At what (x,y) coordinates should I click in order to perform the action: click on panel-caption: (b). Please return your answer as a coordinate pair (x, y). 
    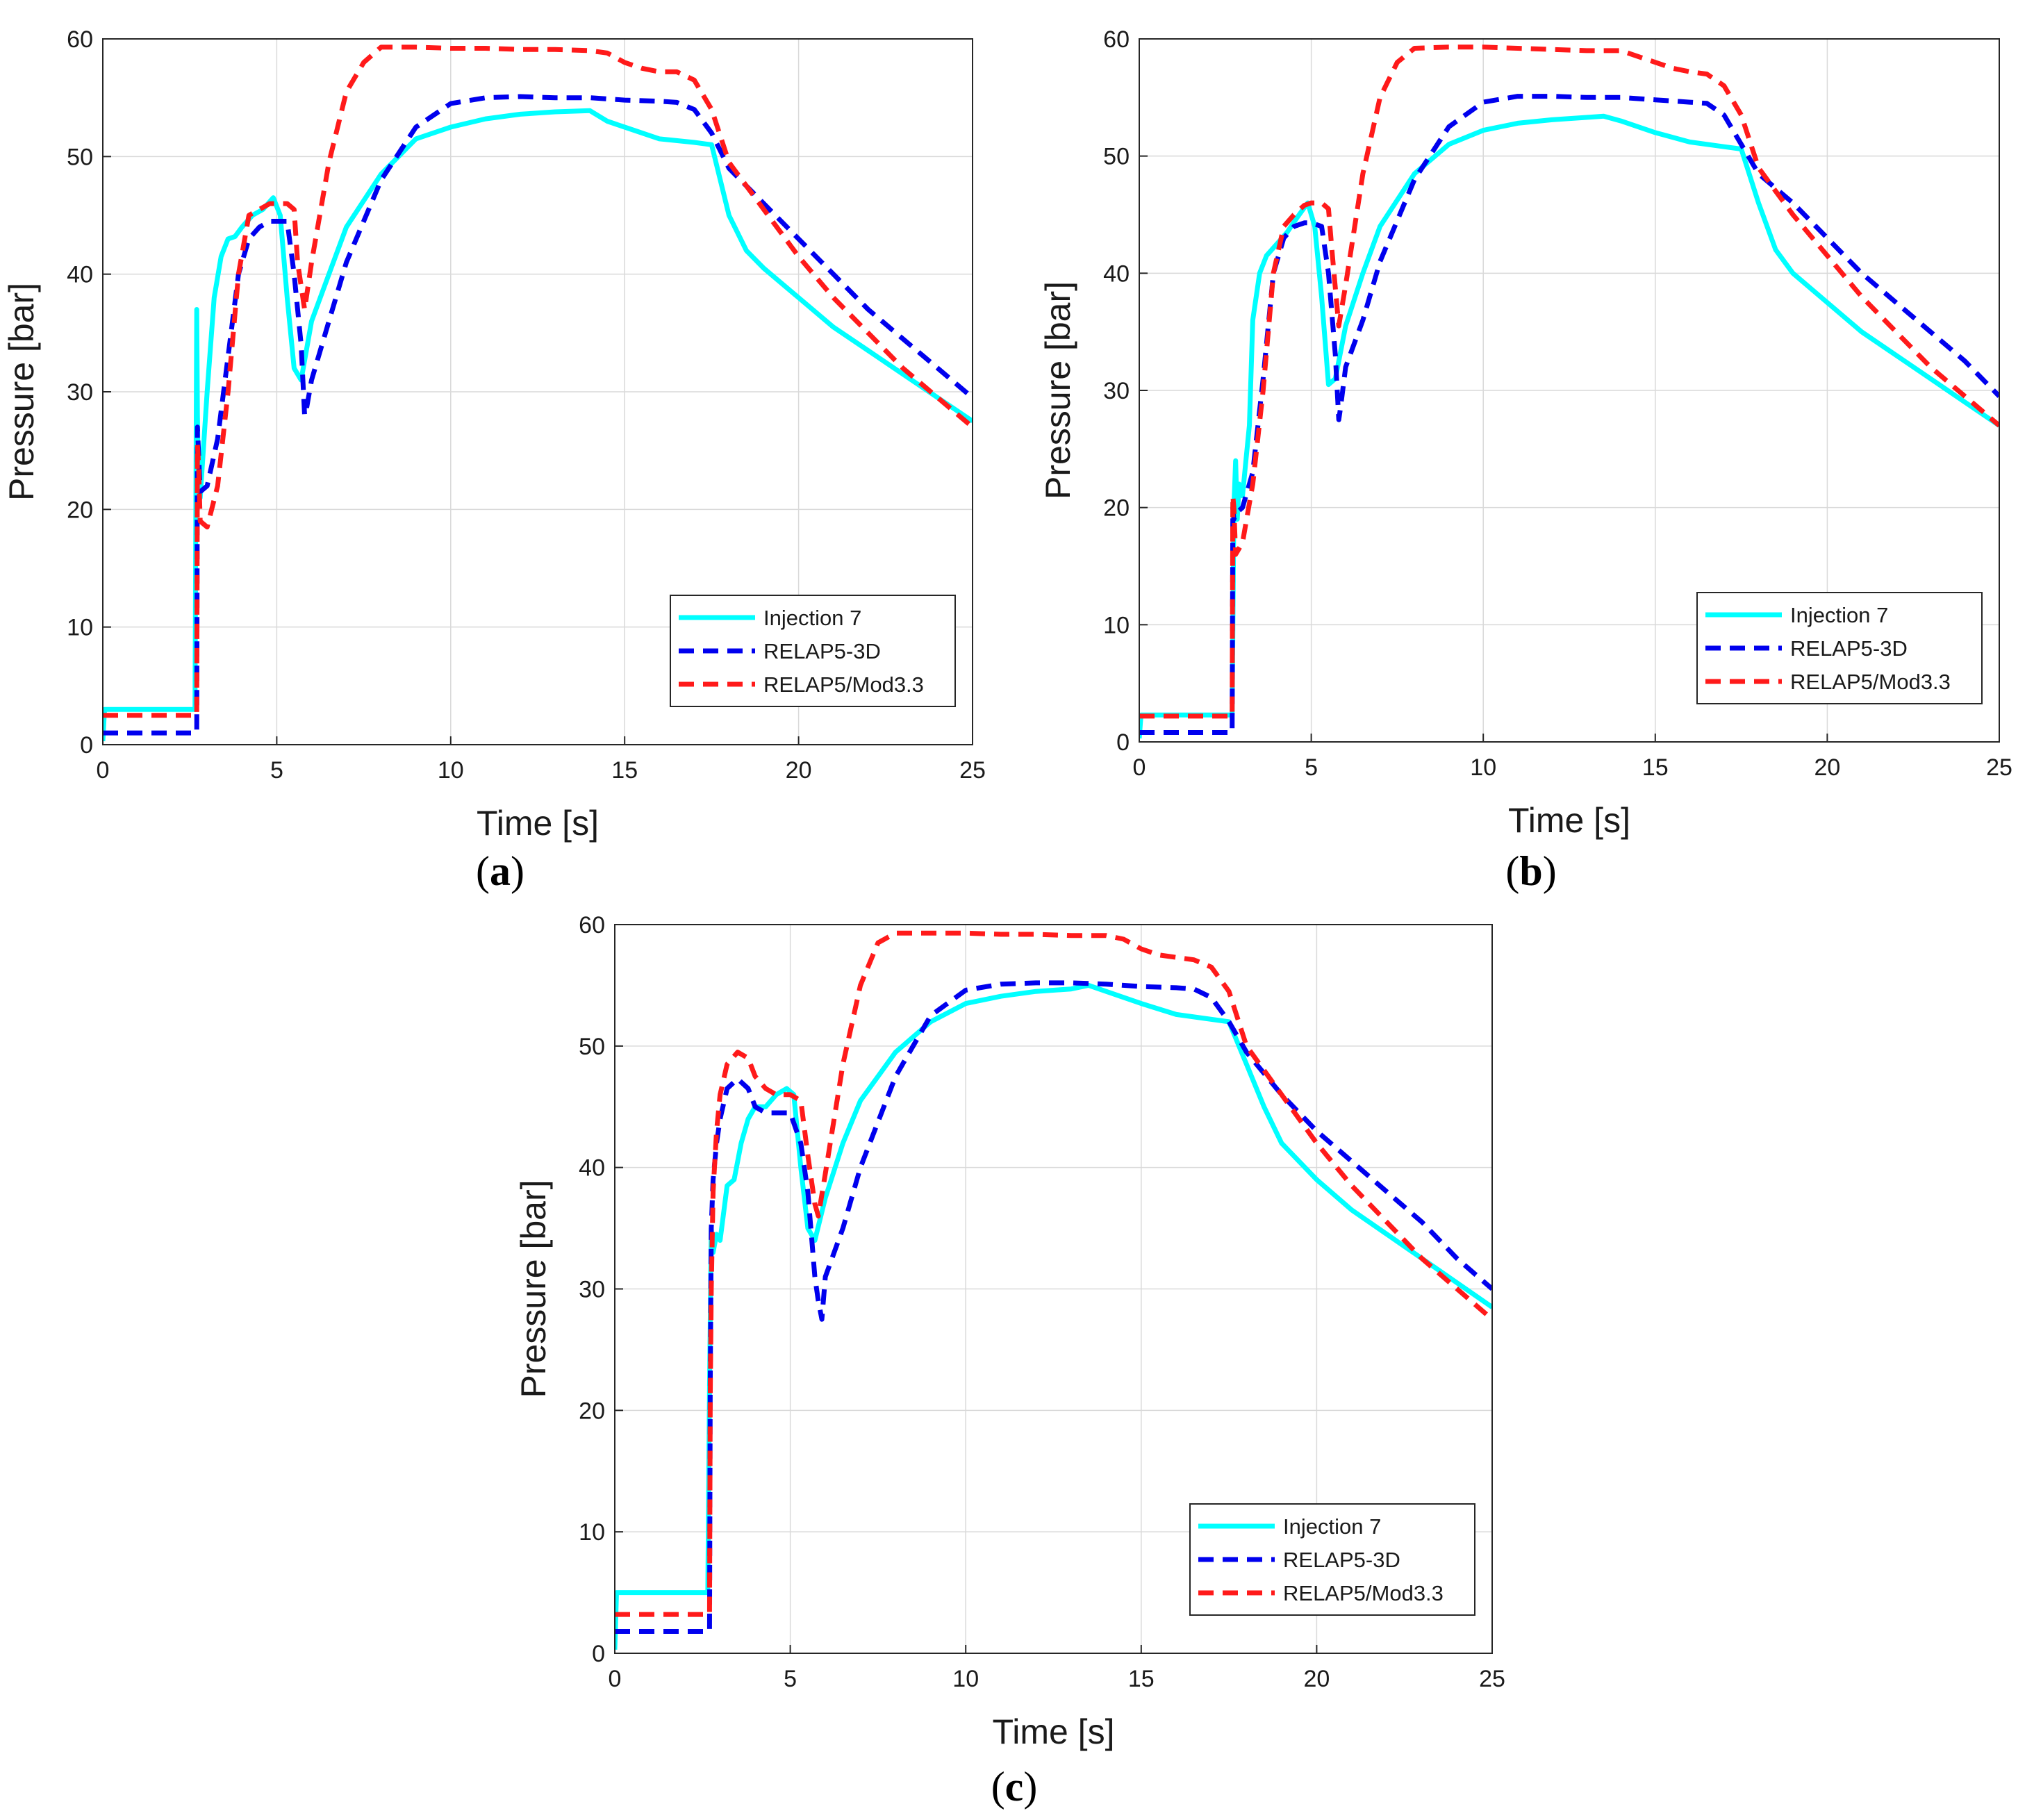
    Looking at the image, I should click on (1530, 871).